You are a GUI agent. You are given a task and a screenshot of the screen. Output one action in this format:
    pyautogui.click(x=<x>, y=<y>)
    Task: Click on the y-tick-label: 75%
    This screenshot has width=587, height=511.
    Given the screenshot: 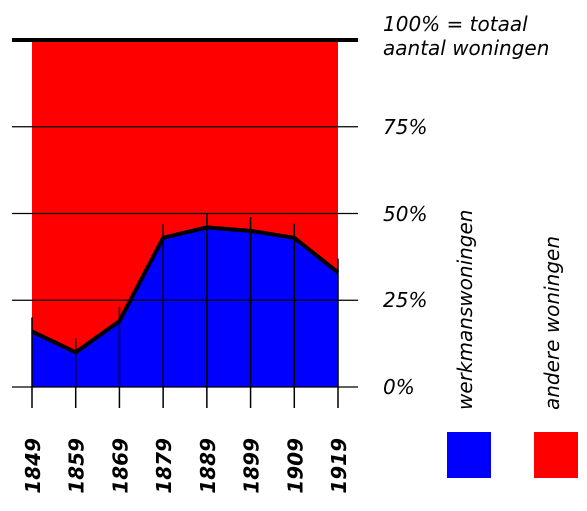 What is the action you would take?
    pyautogui.click(x=405, y=126)
    